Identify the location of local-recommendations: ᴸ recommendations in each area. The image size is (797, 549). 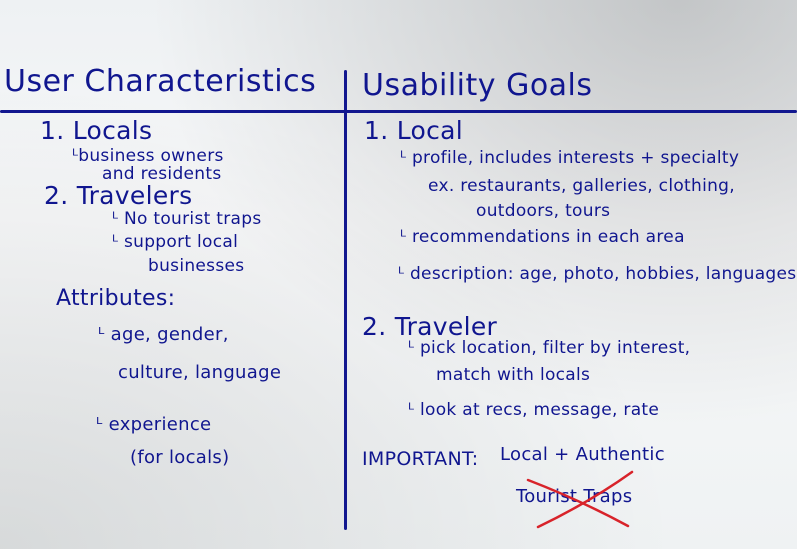
(542, 237).